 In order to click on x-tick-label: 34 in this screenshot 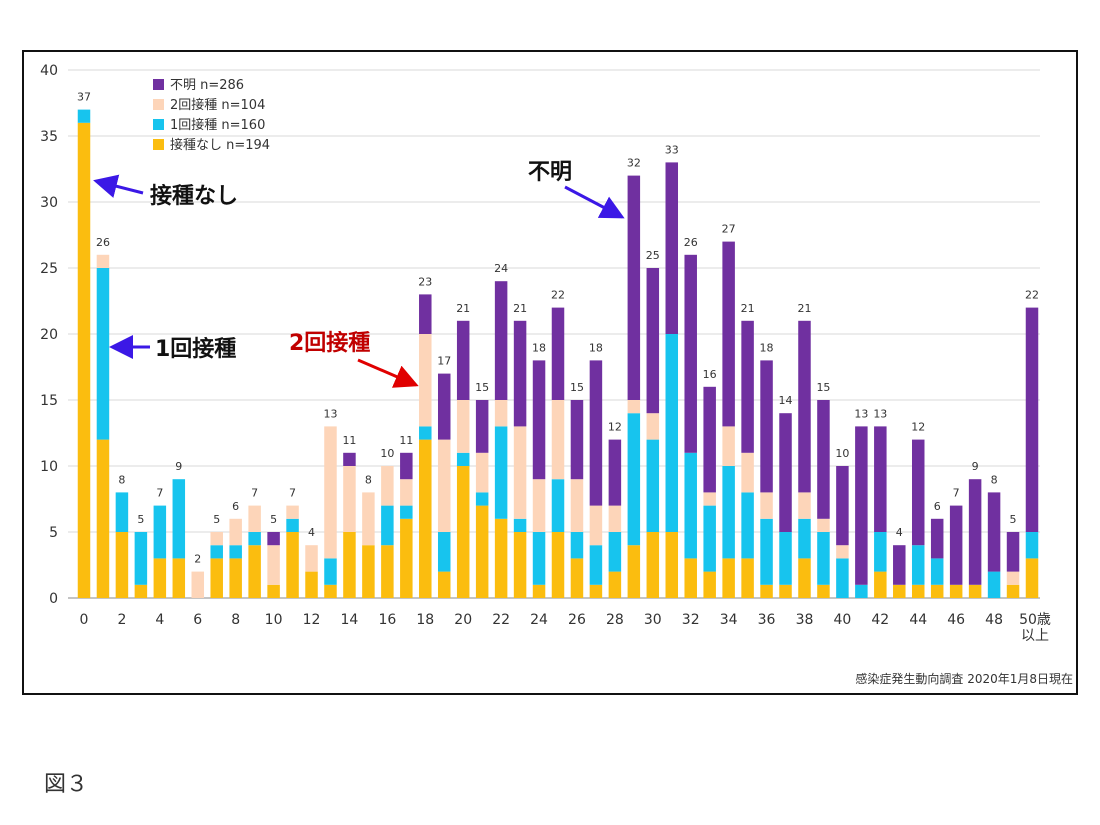, I will do `click(729, 620)`.